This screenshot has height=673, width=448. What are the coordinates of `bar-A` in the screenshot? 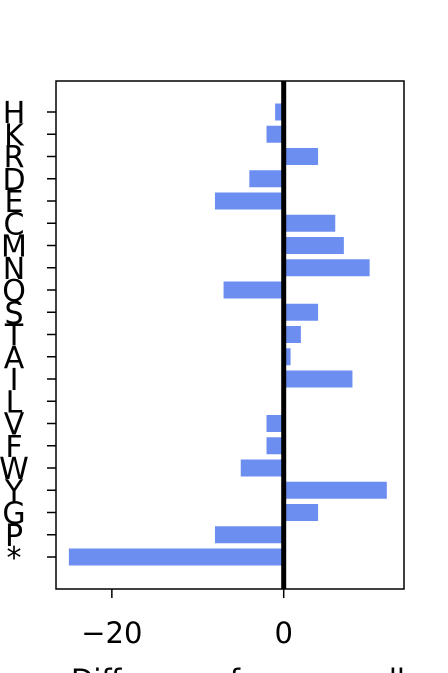 It's located at (287, 357).